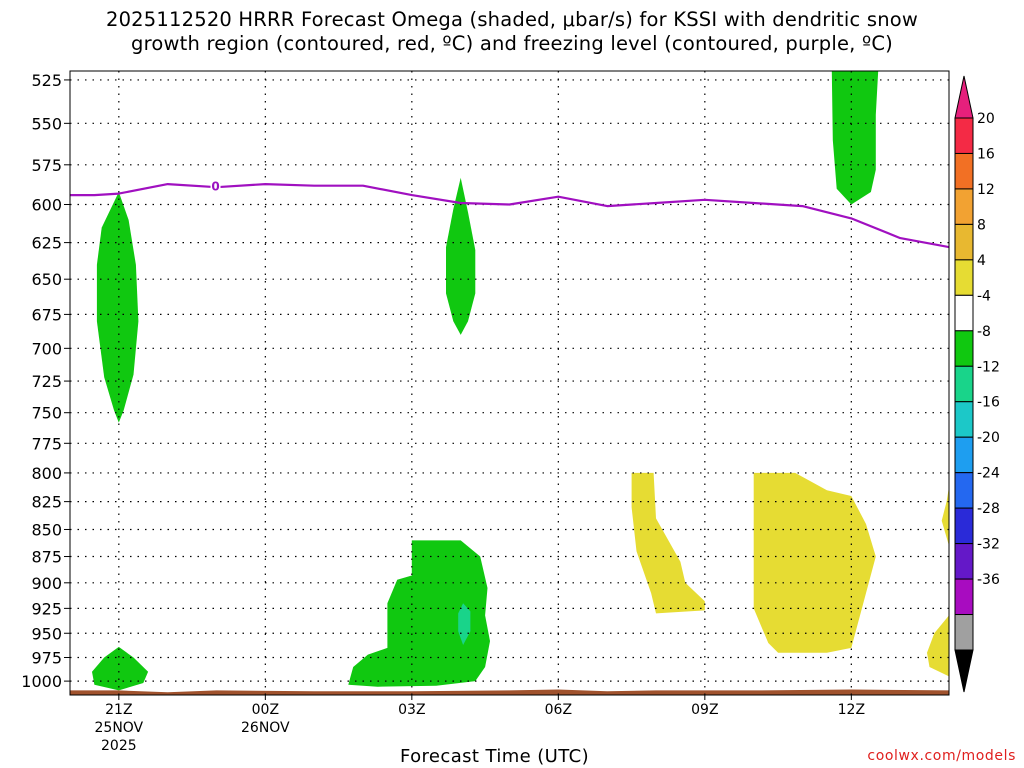  I want to click on y-tick-label: 875, so click(46, 557).